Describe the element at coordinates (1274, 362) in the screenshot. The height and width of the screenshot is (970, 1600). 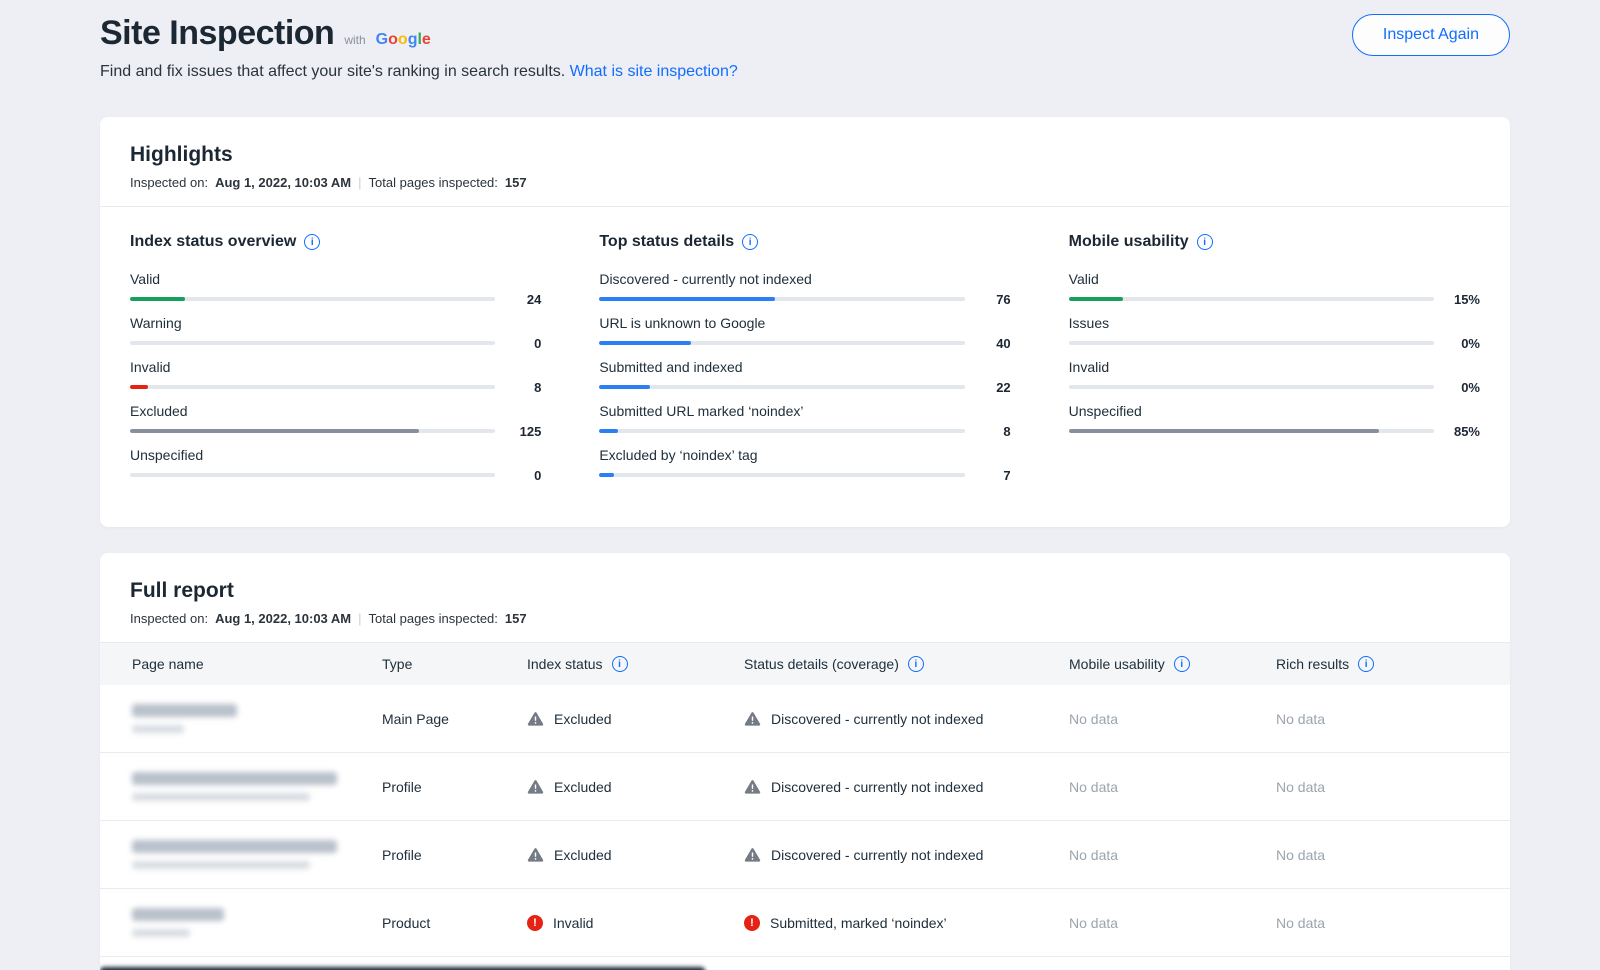
I see `mobile-usability-column: Mobile usability Valid 15% Issues 0%` at that location.